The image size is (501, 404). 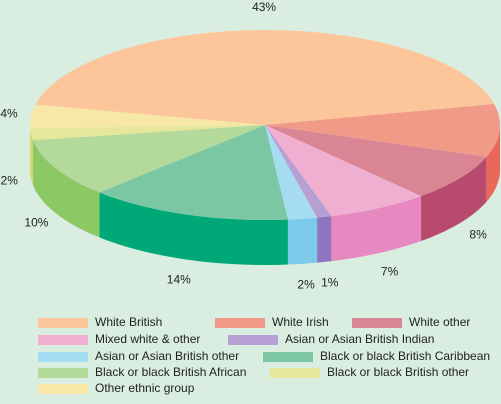 What do you see at coordinates (264, 7) in the screenshot?
I see `data-label: 43%` at bounding box center [264, 7].